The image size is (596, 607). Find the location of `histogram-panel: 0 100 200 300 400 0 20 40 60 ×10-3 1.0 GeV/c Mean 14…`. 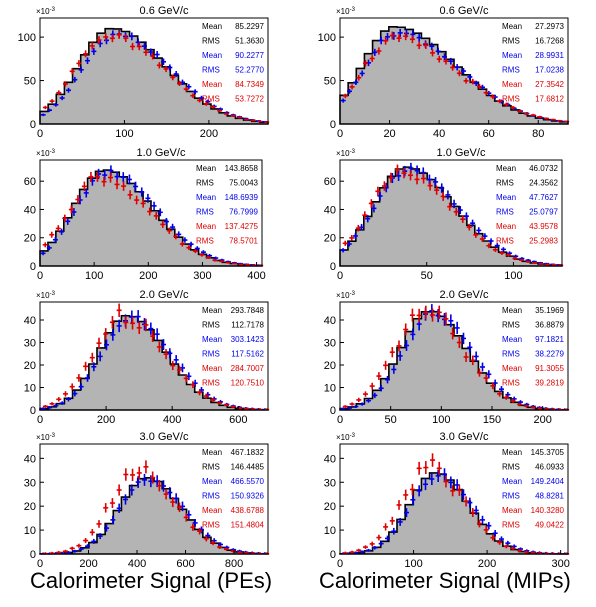

histogram-panel: 0 100 200 300 400 0 20 40 60 ×10-3 1.0 GeV/c Mean 14… is located at coordinates (145, 214).